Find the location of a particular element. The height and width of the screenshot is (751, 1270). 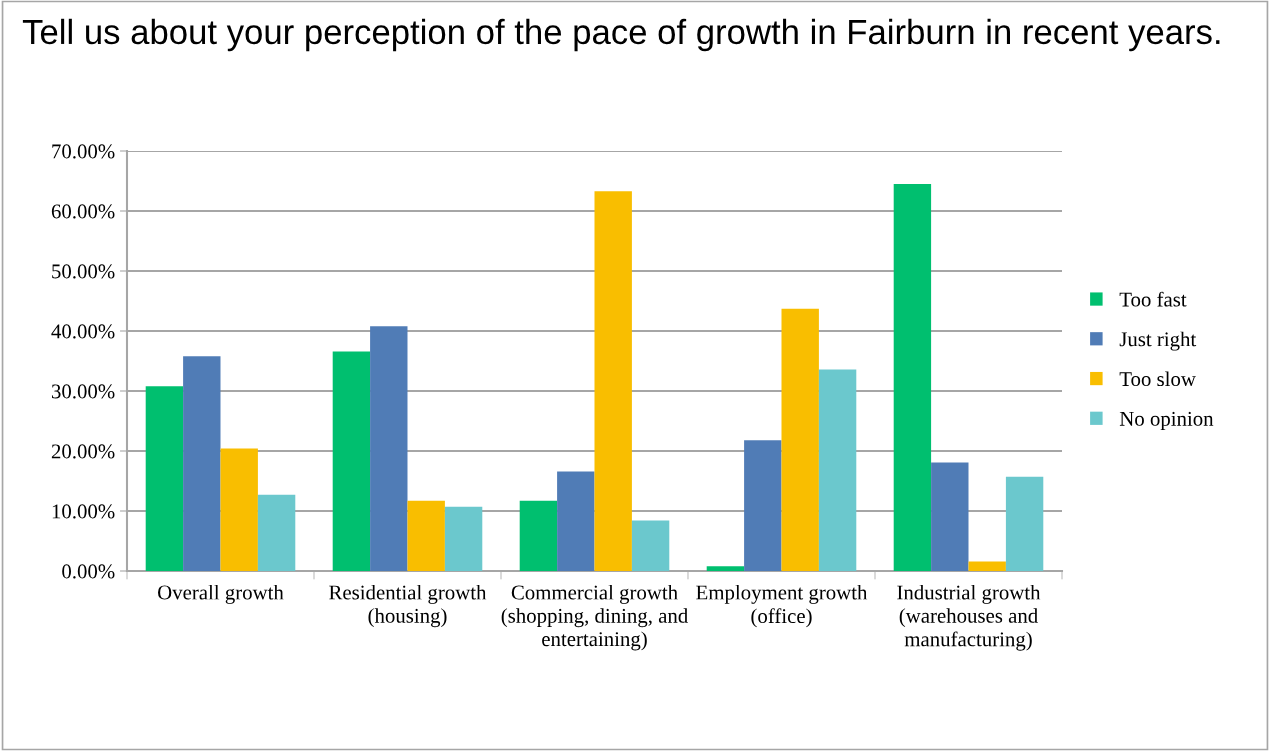

legend-label: Too fast is located at coordinates (1153, 299).